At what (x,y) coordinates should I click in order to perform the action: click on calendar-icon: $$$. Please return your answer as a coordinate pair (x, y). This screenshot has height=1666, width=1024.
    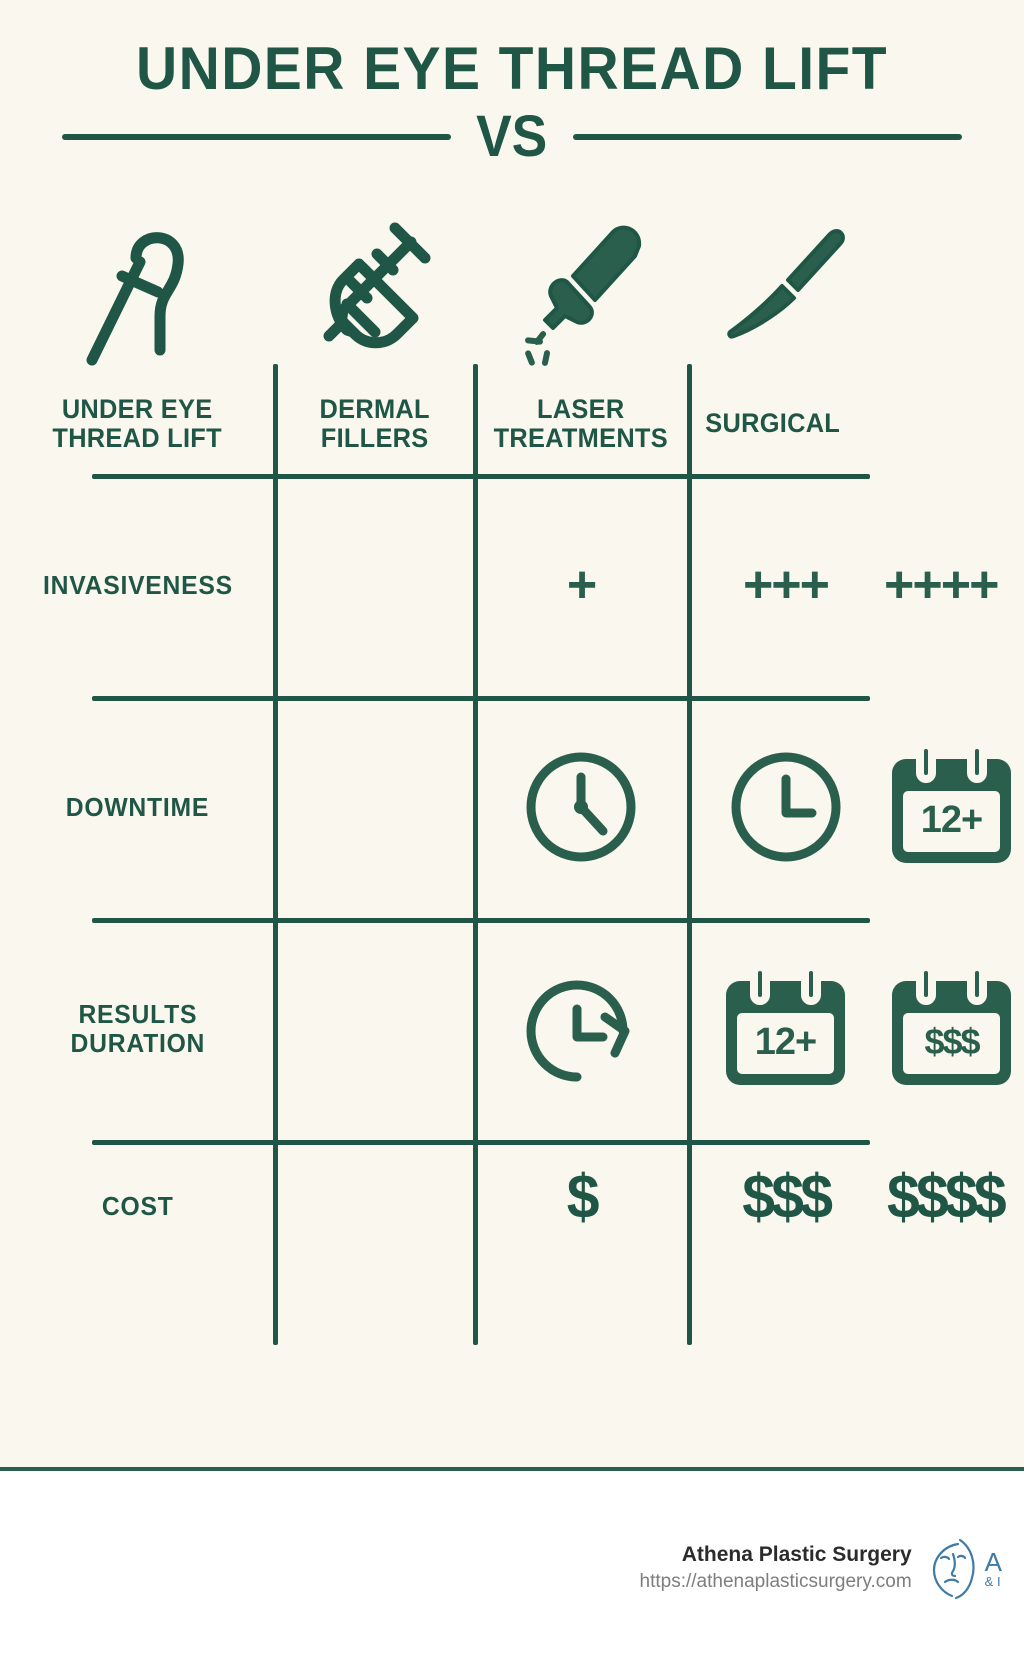
    Looking at the image, I should click on (951, 1028).